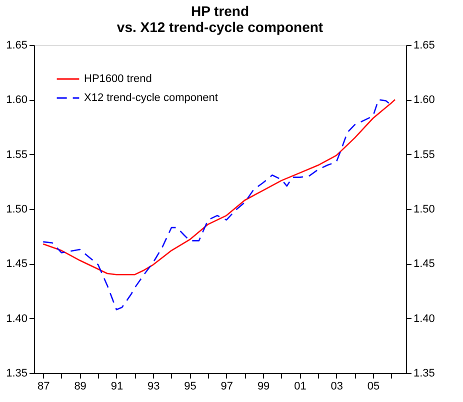 The height and width of the screenshot is (402, 463). I want to click on y2-tick-label: 1.50, so click(424, 210).